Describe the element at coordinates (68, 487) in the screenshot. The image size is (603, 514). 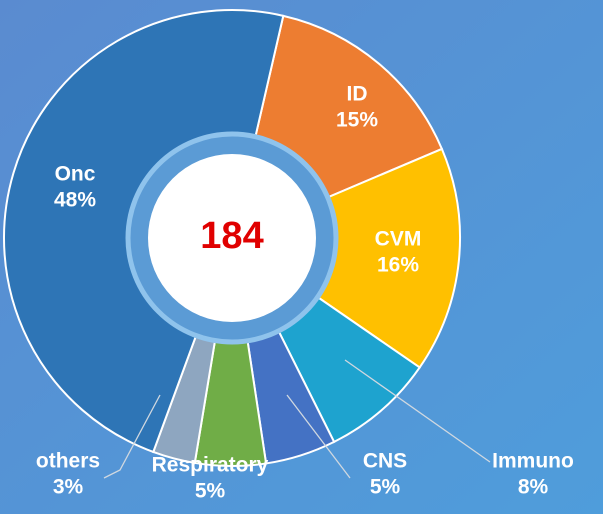
I see `slice-value: 3%` at that location.